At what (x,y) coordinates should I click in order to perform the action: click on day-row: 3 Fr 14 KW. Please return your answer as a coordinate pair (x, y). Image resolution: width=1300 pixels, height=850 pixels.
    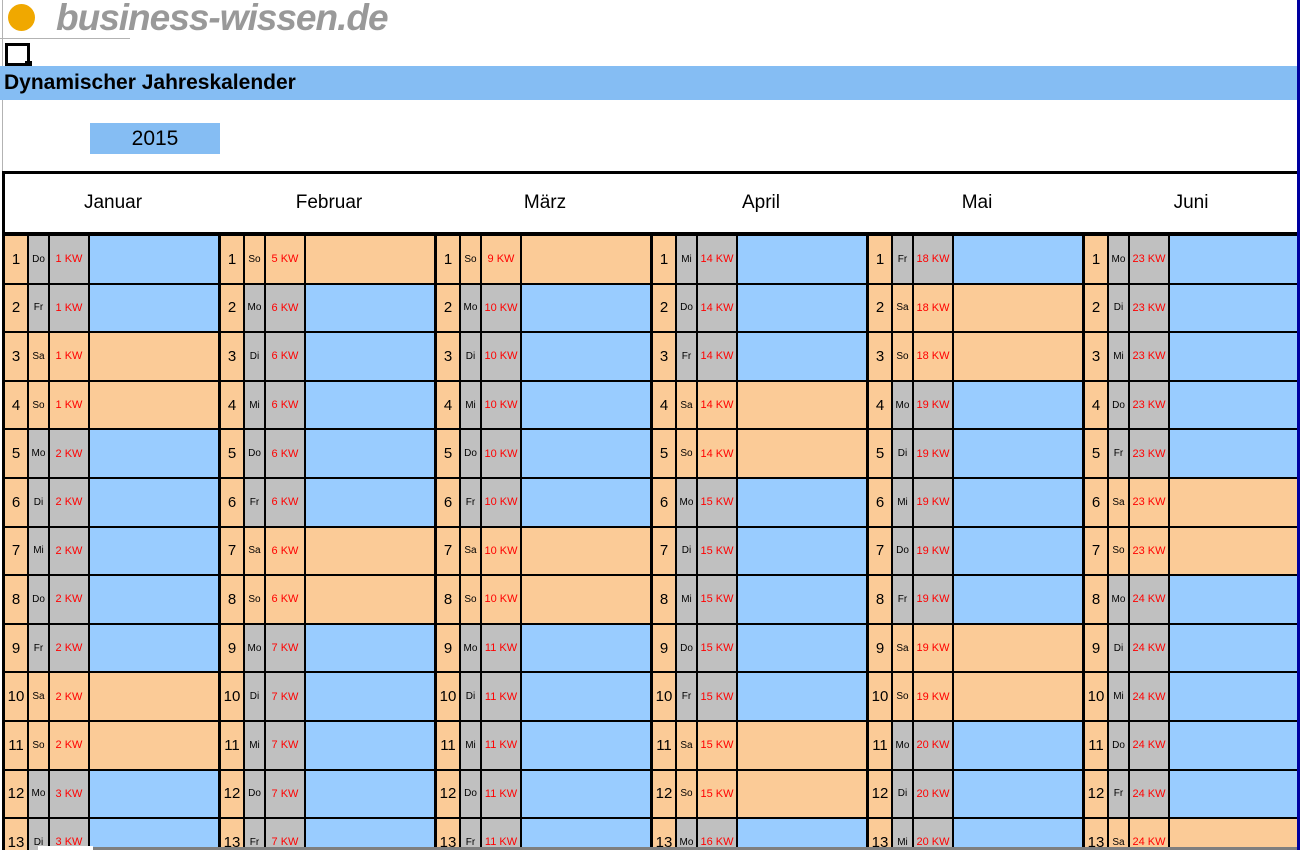
    Looking at the image, I should click on (759, 357).